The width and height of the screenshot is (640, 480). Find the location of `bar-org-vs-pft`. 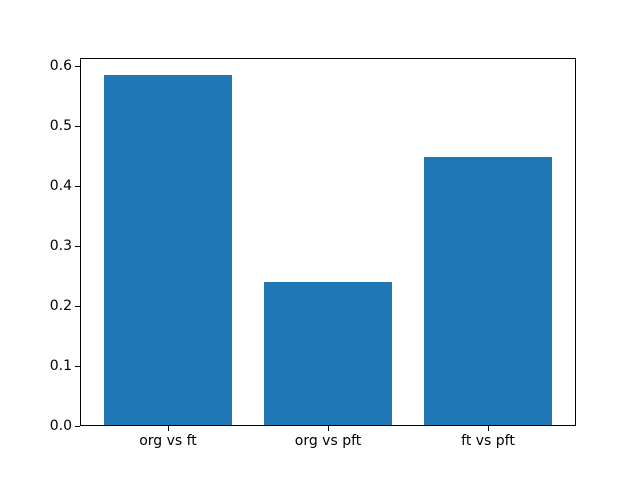

bar-org-vs-pft is located at coordinates (328, 354).